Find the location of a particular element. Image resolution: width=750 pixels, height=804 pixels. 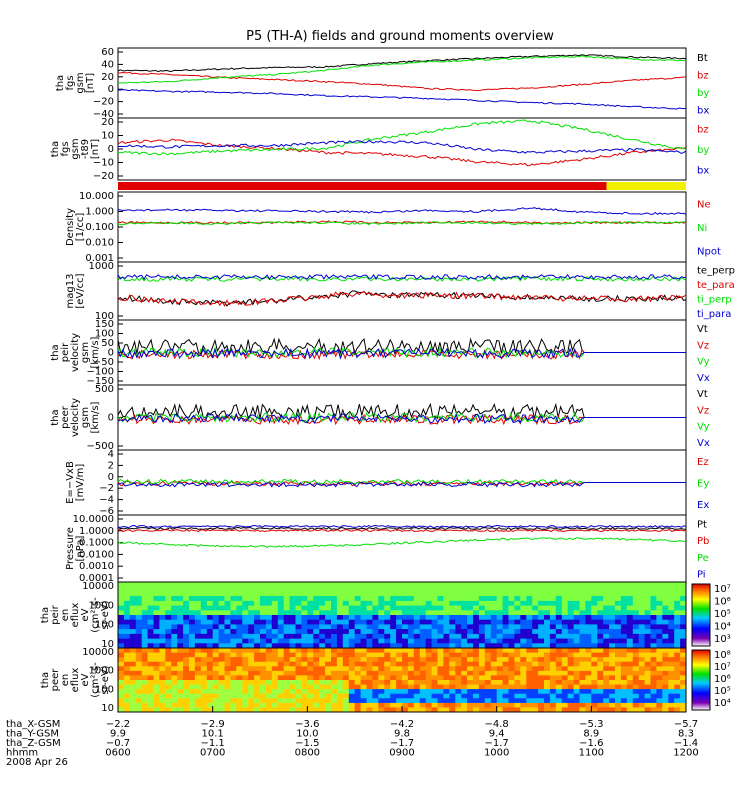

xrow-value: 9.9 is located at coordinates (118, 734).